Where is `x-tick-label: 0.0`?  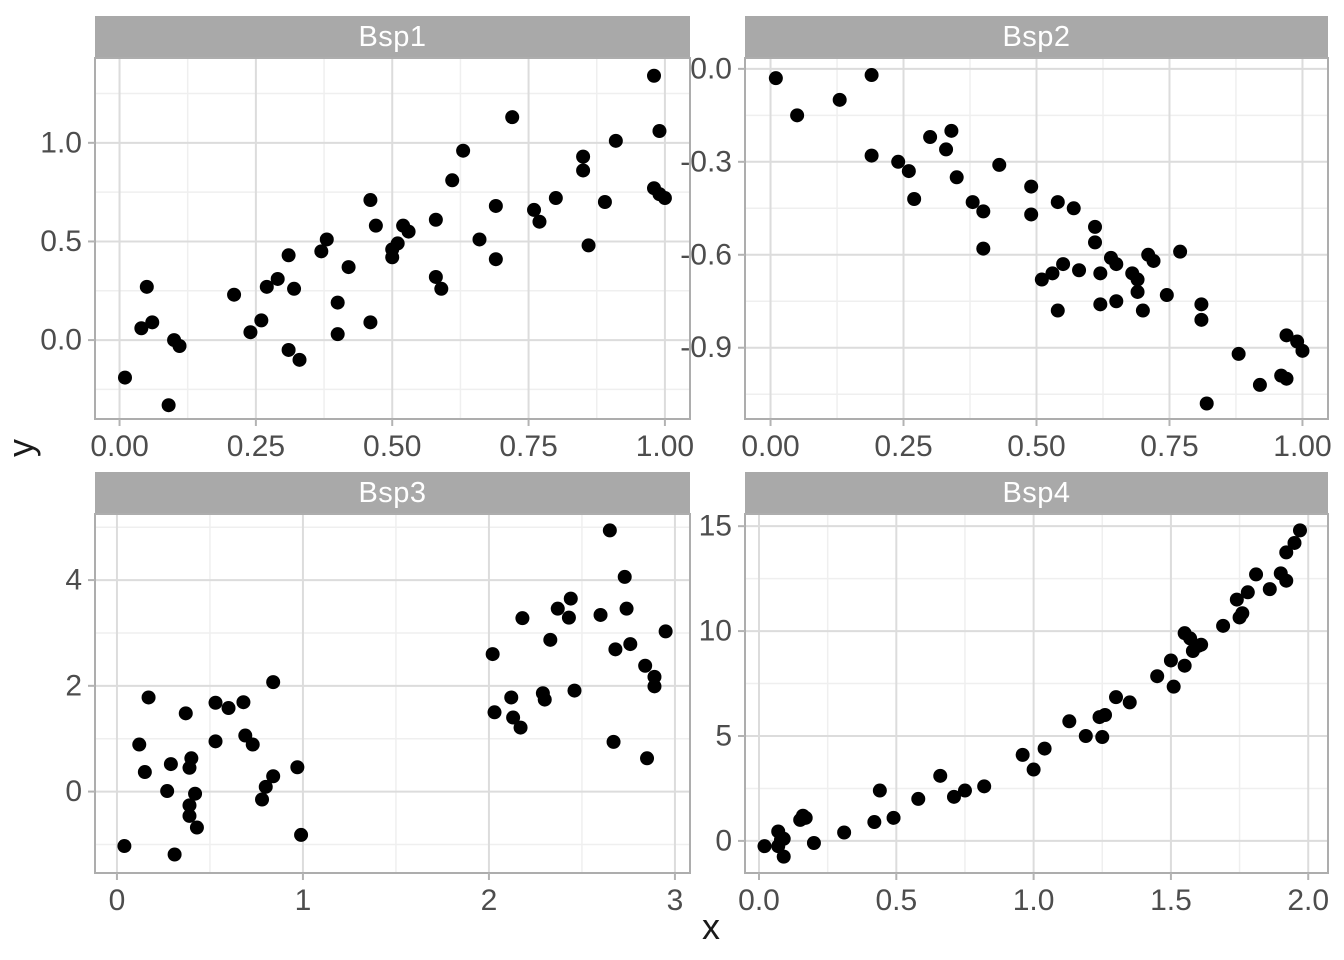
x-tick-label: 0.0 is located at coordinates (759, 900).